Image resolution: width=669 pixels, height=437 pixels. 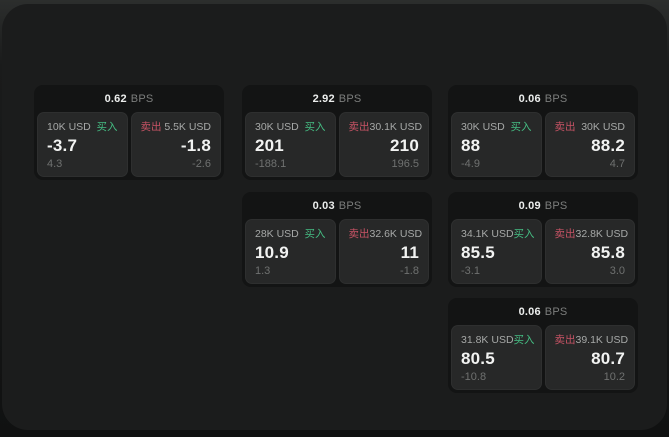 What do you see at coordinates (478, 358) in the screenshot?
I see `buy-price: 80.5` at bounding box center [478, 358].